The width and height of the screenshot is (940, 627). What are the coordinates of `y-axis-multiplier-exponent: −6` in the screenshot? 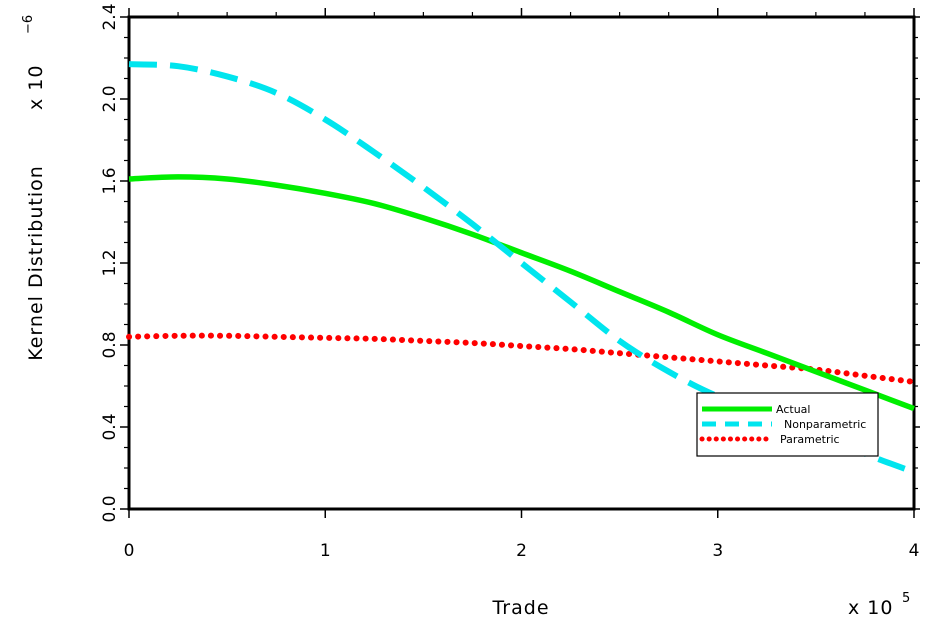 It's located at (28, 24).